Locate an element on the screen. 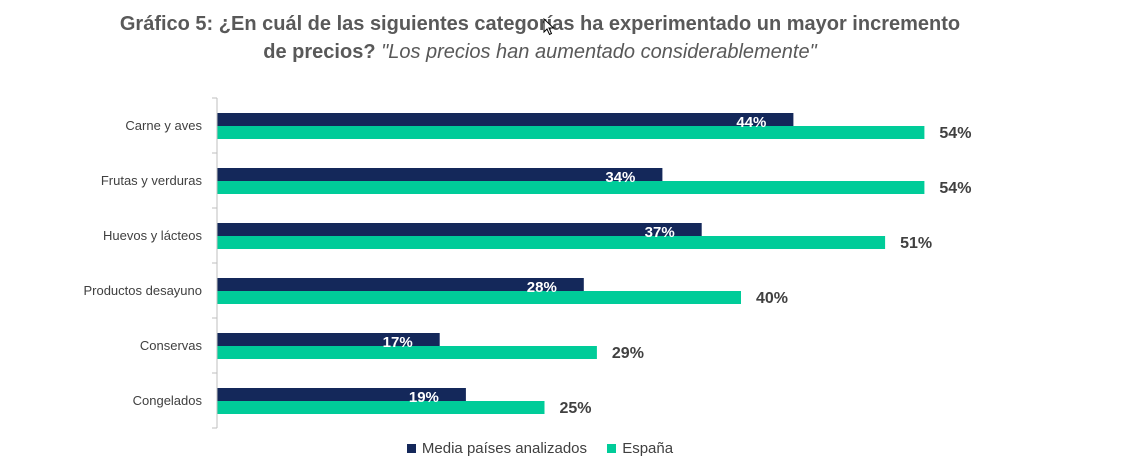 The height and width of the screenshot is (464, 1122). data-label-series-1: 34% is located at coordinates (620, 177).